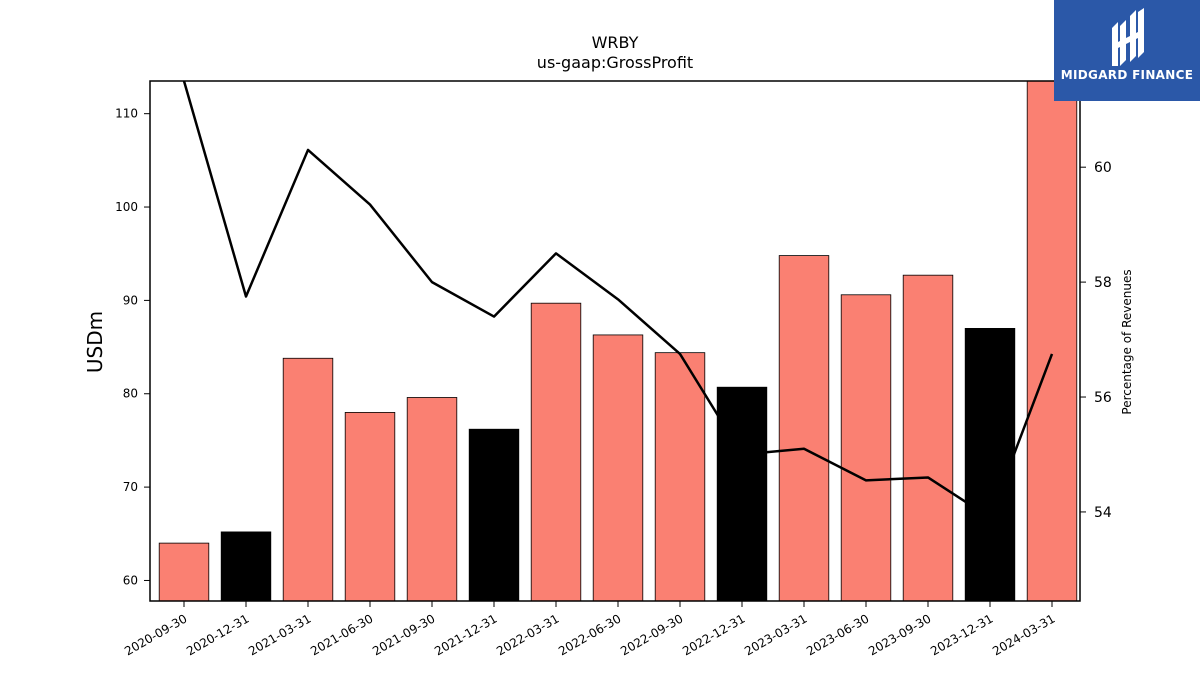 This screenshot has width=1200, height=675. I want to click on x-tick-label: 2022-12-31, so click(713, 634).